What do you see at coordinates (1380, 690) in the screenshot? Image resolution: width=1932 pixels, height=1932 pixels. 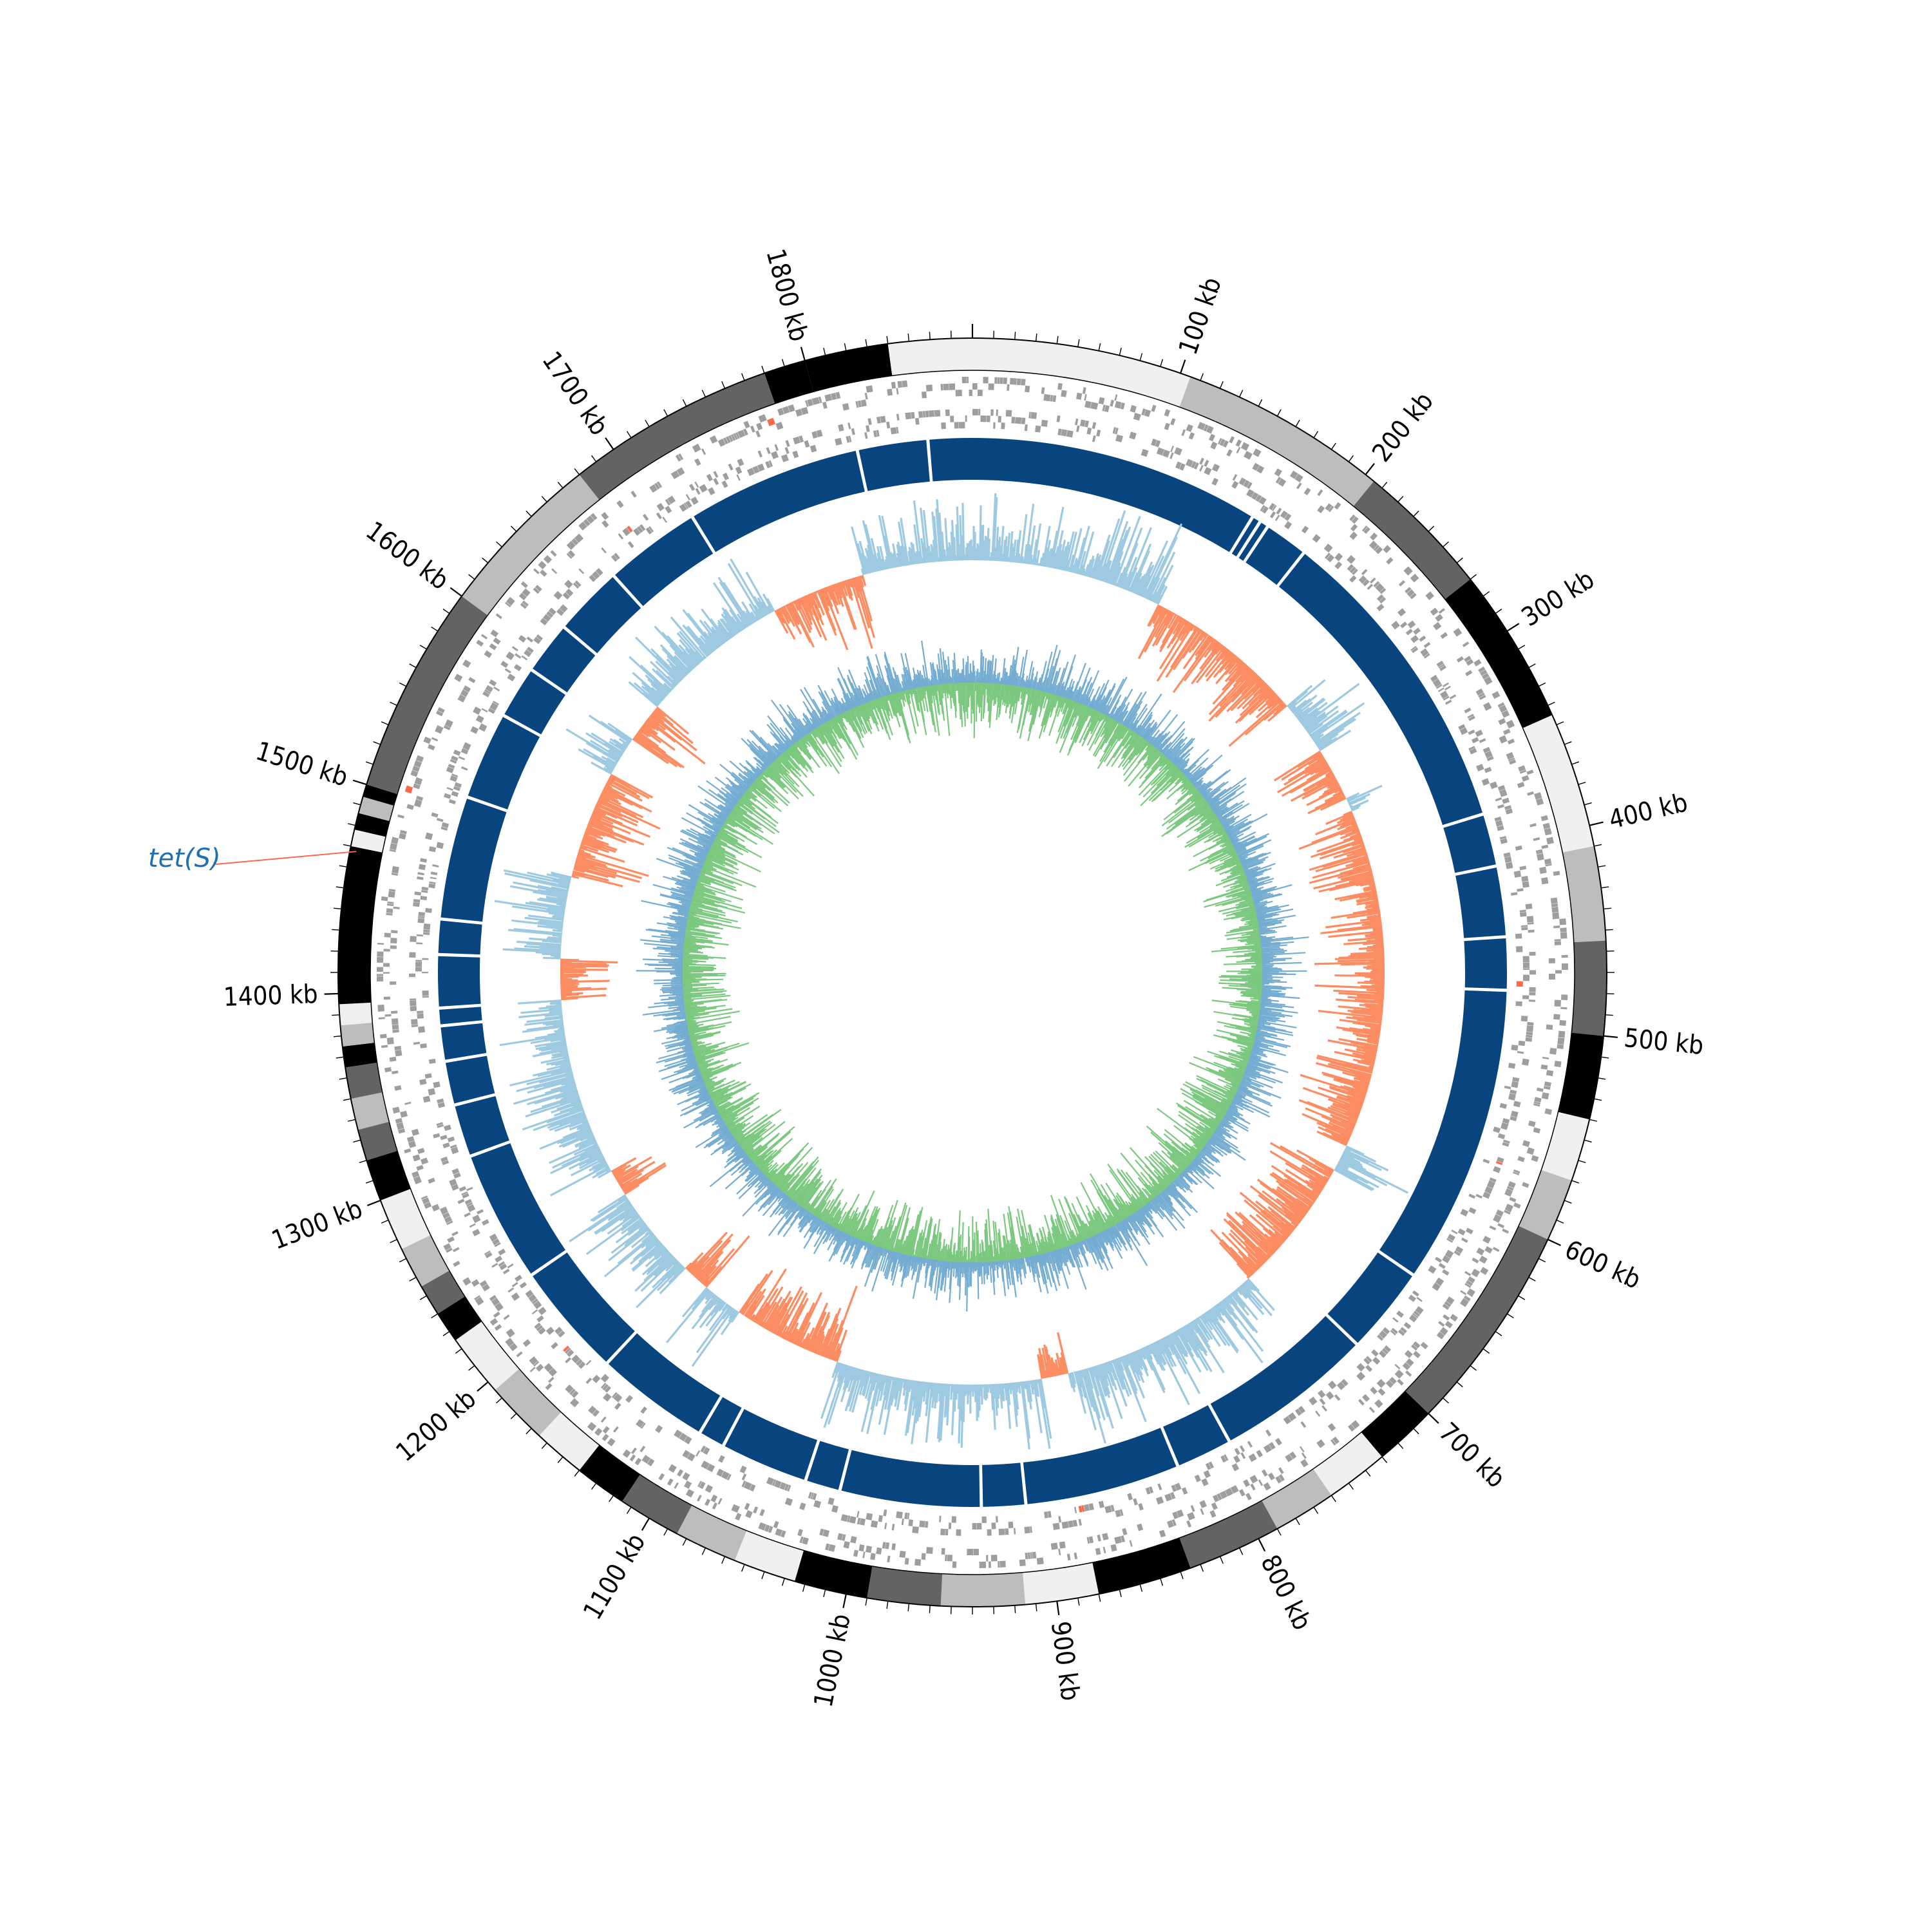 I see `contig-block` at bounding box center [1380, 690].